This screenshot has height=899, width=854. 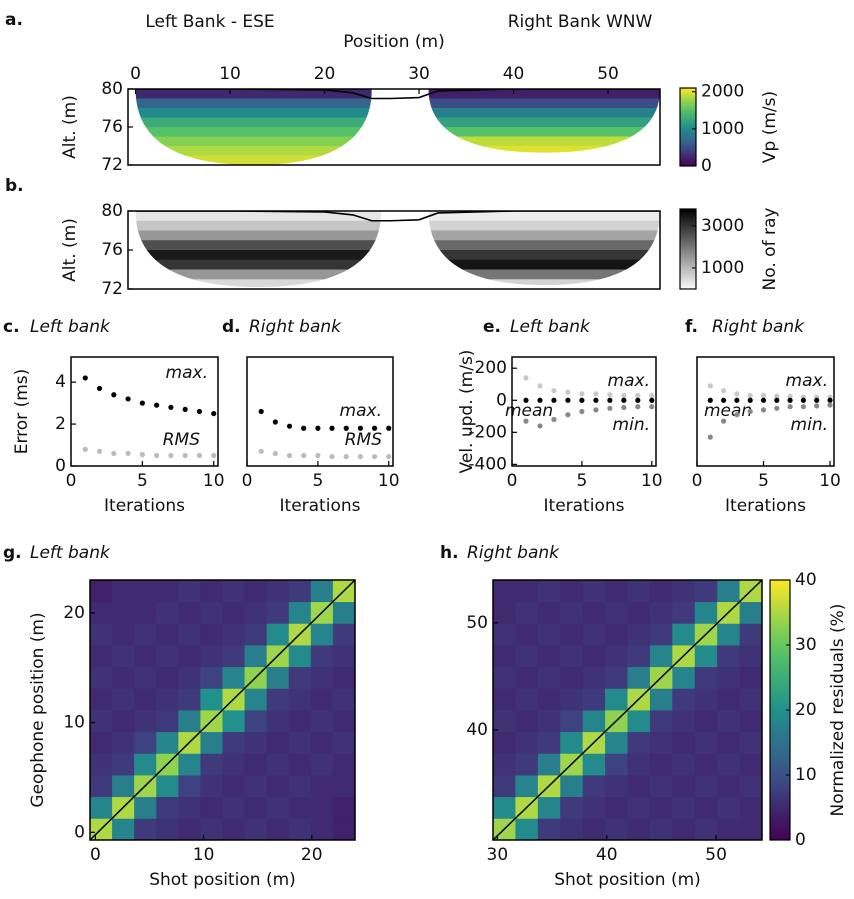 What do you see at coordinates (222, 880) in the screenshot?
I see `x-axis-label: Shot position (m)` at bounding box center [222, 880].